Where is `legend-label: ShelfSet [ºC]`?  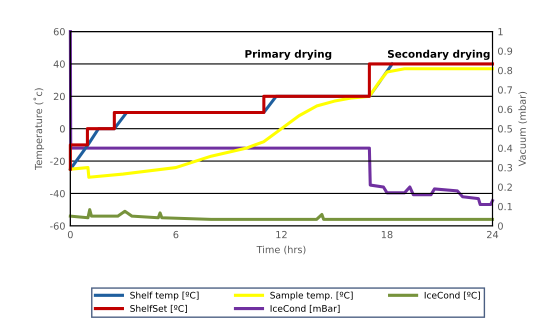 legend-label: ShelfSet [ºC] is located at coordinates (158, 308).